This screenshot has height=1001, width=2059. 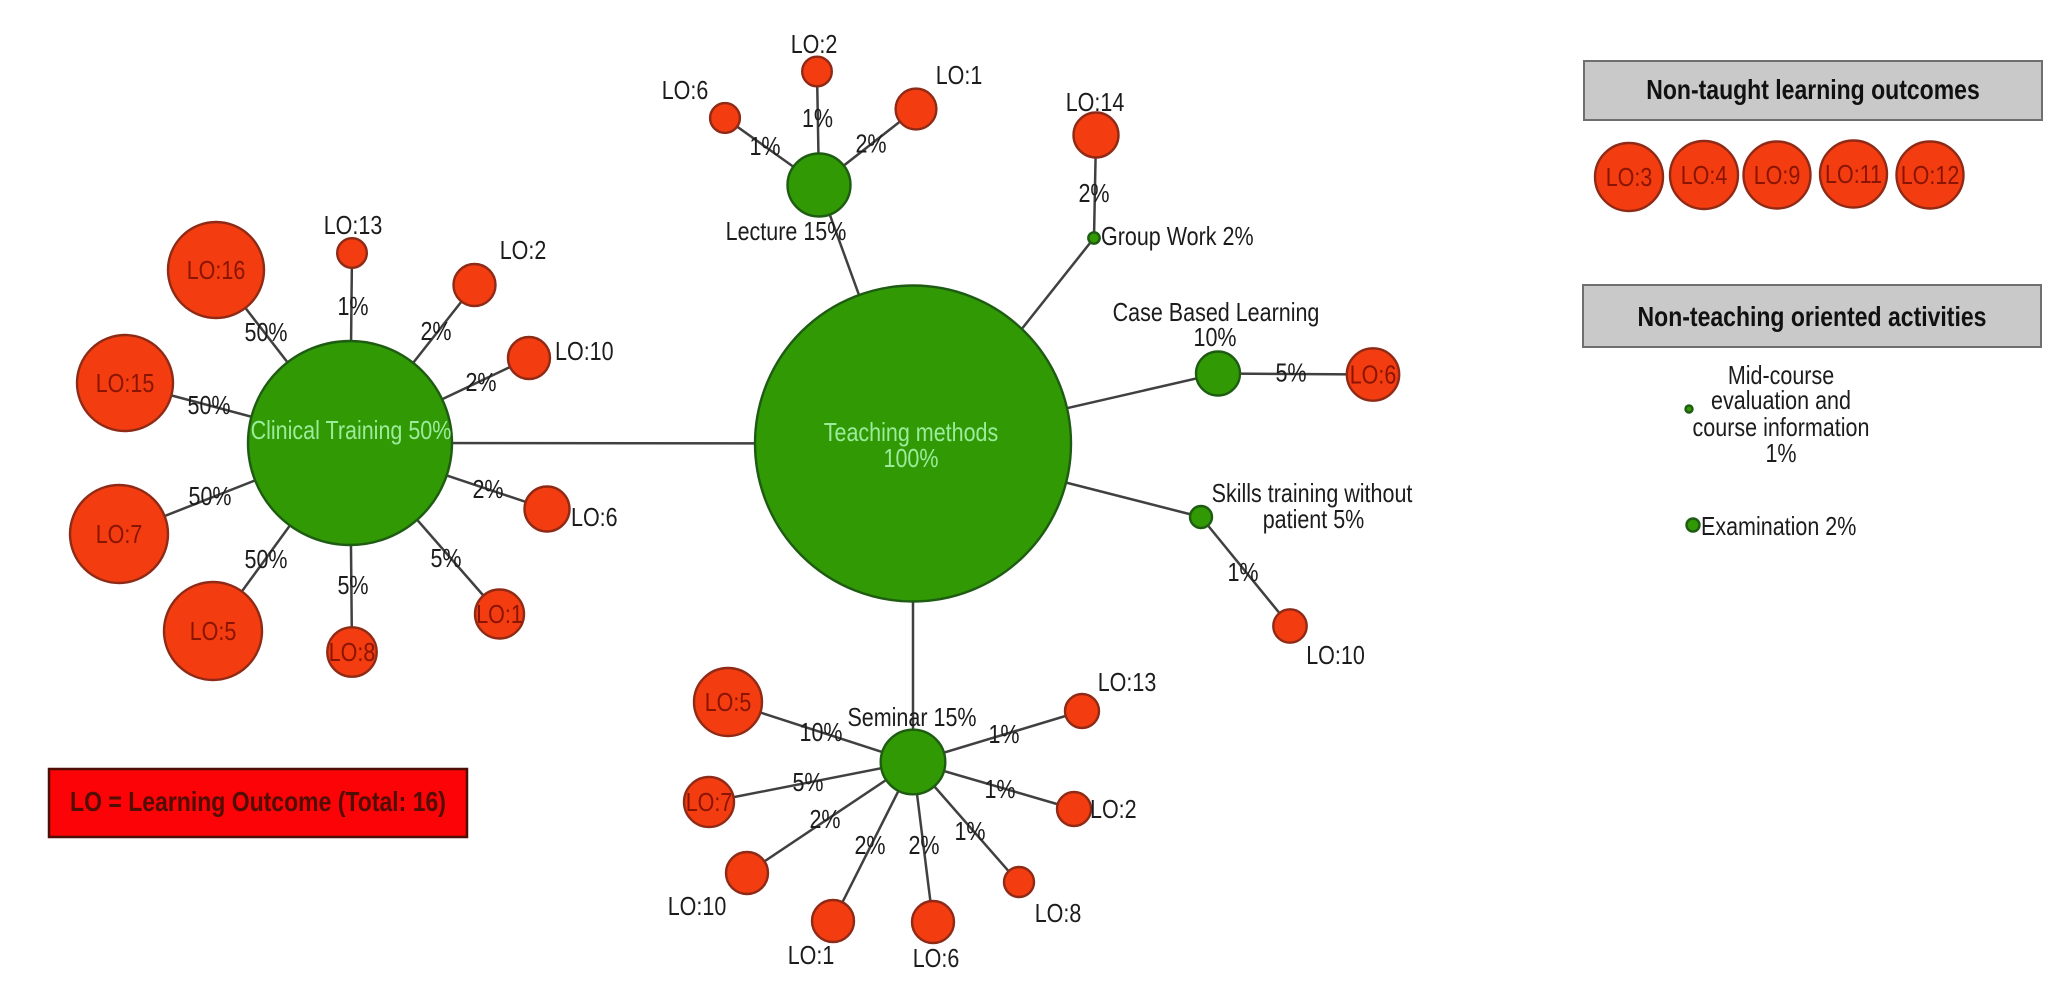 What do you see at coordinates (1781, 427) in the screenshot?
I see `svg-text: course information` at bounding box center [1781, 427].